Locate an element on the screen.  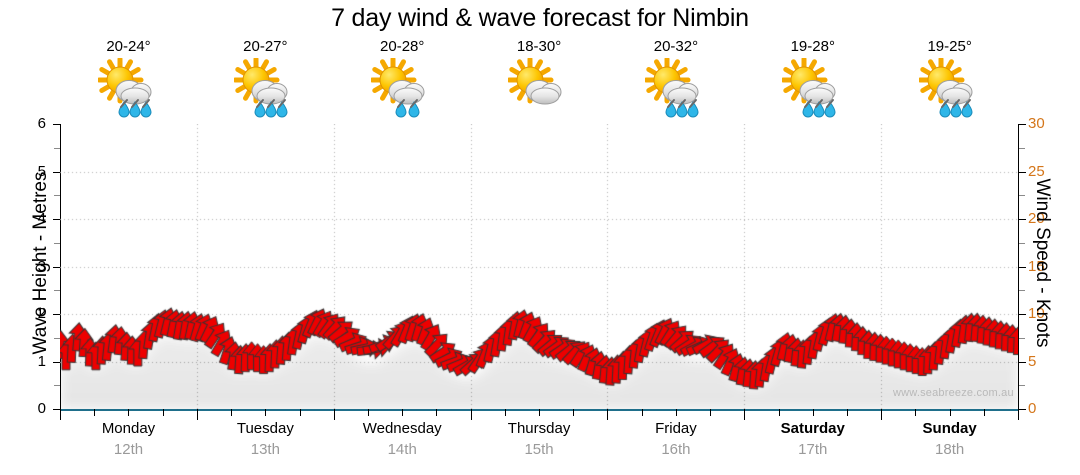
day-footer-sunday: Sunday 18th is located at coordinates (949, 439).